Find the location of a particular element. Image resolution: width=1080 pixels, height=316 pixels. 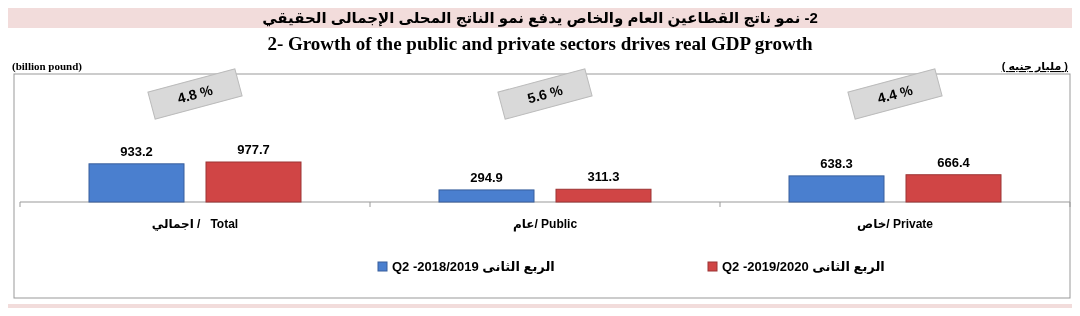

data-label: 638.3 is located at coordinates (836, 163).